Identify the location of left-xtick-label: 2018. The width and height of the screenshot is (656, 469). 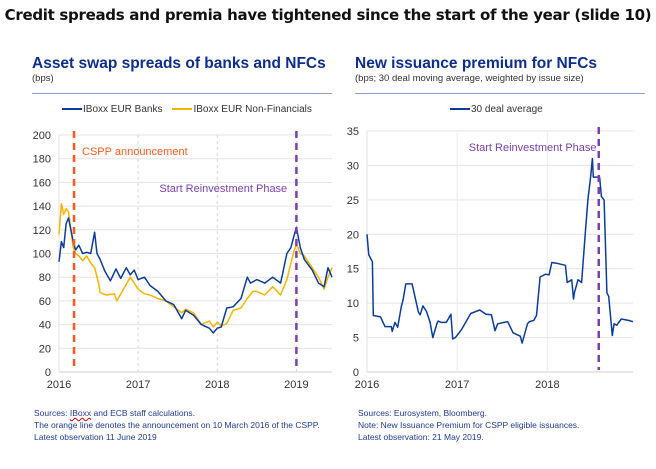
(217, 385).